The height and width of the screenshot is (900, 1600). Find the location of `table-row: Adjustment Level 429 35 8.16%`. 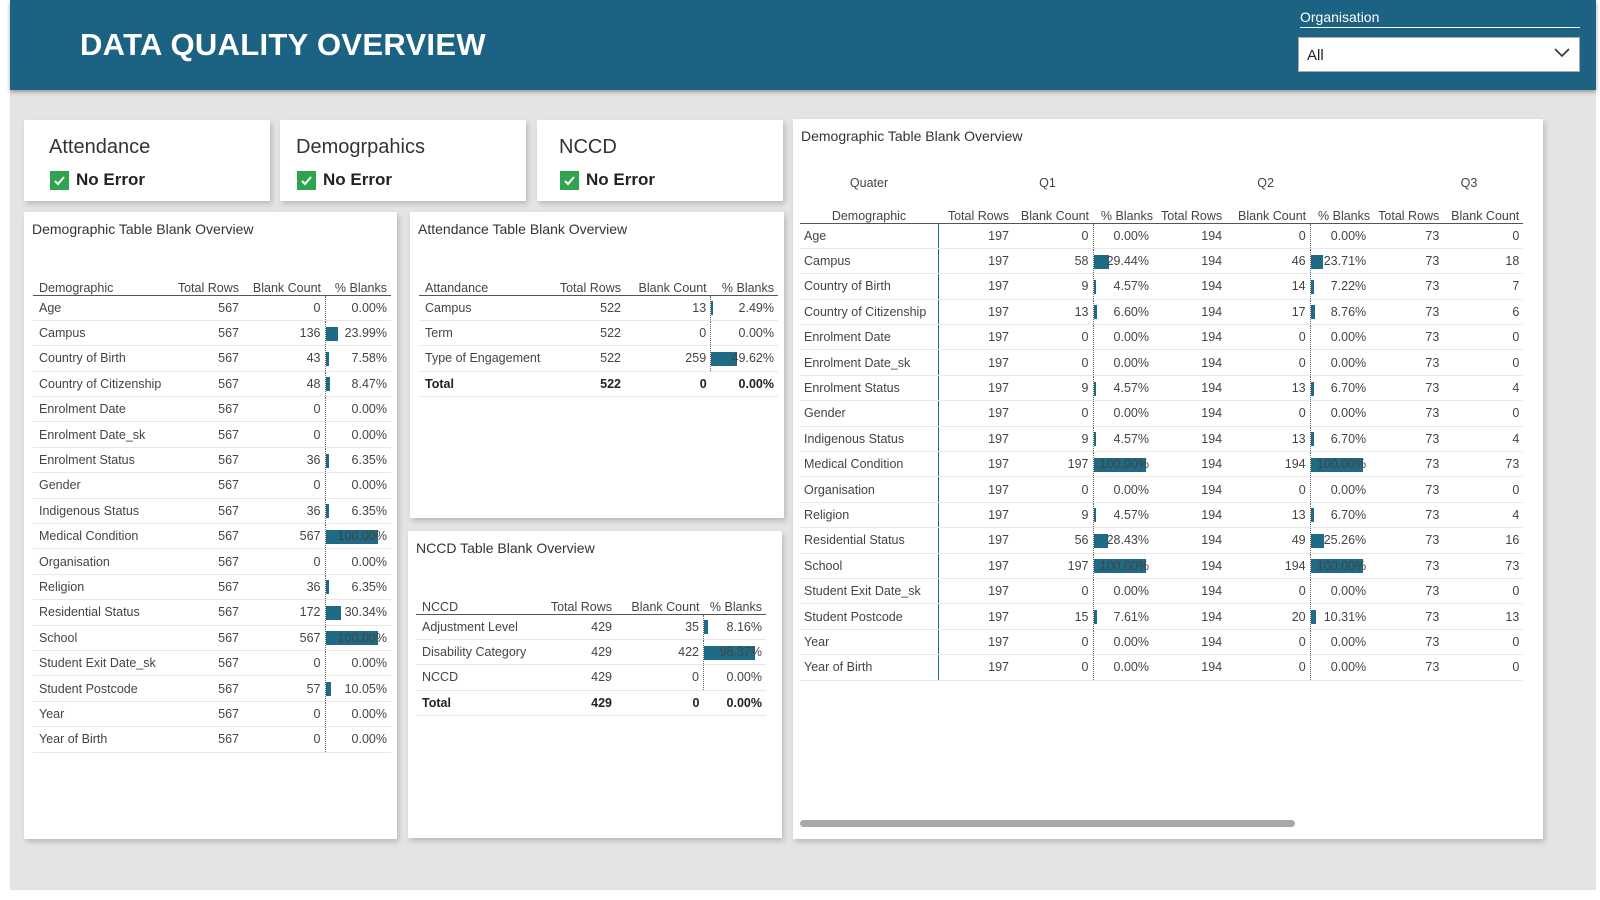

table-row: Adjustment Level 429 35 8.16% is located at coordinates (591, 627).